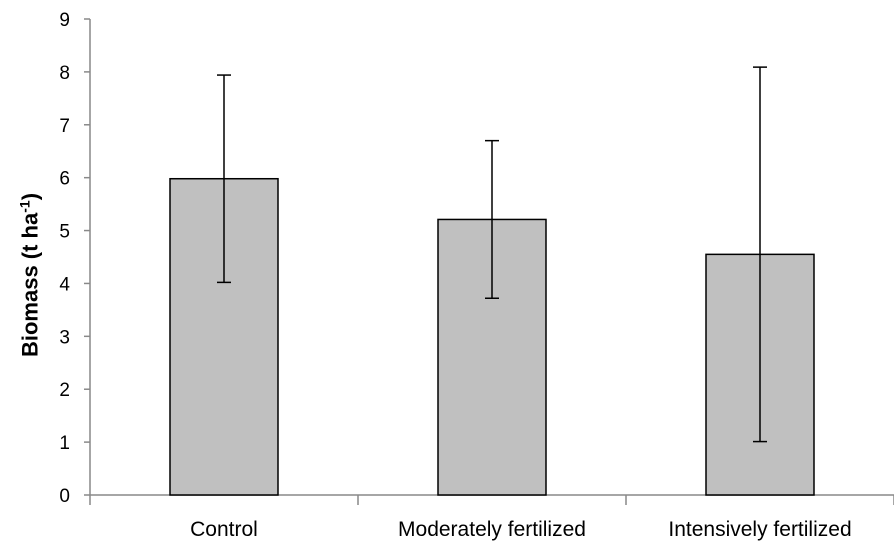 The height and width of the screenshot is (548, 894). What do you see at coordinates (30, 196) in the screenshot?
I see `y-axis-label-close: )` at bounding box center [30, 196].